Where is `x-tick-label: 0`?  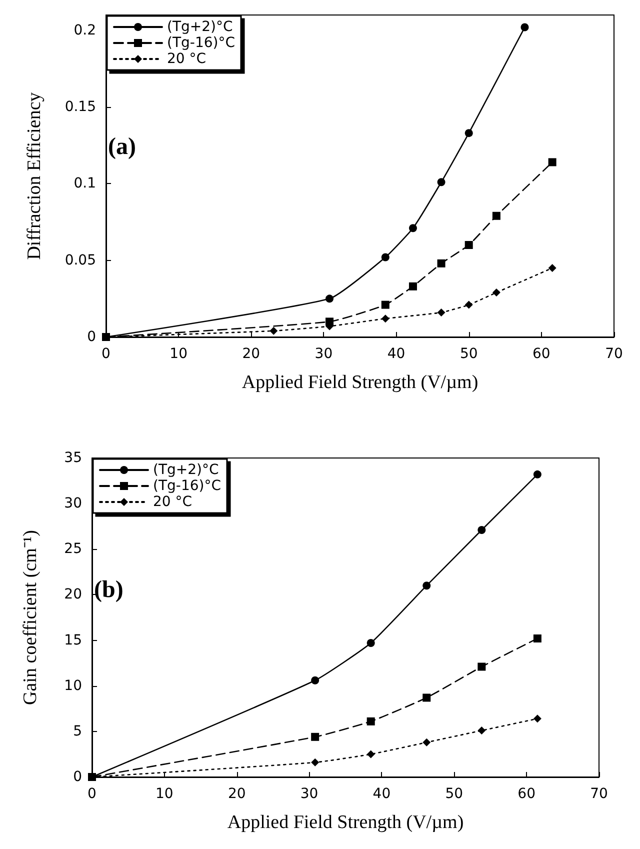 x-tick-label: 0 is located at coordinates (106, 354).